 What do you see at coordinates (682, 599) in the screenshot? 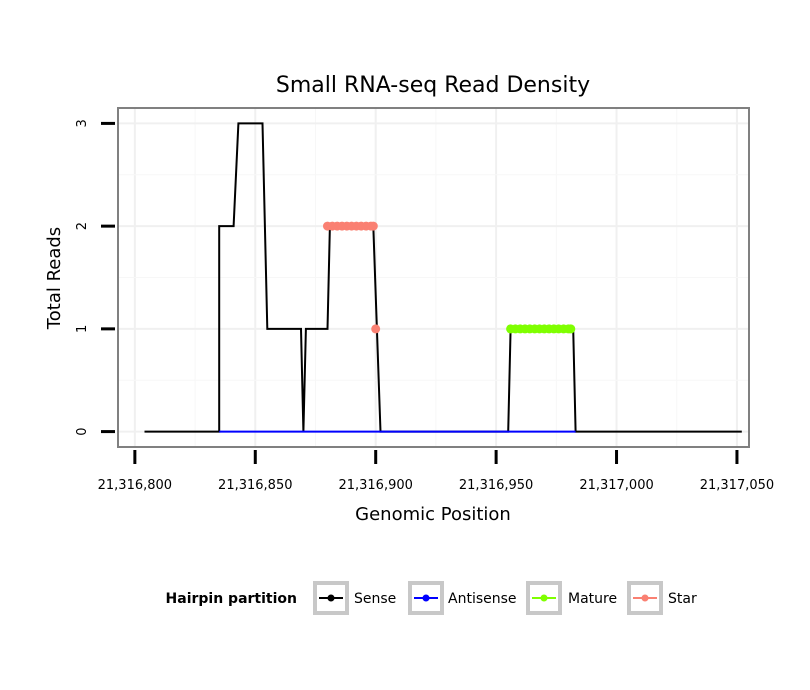
I see `legend-label: Star` at bounding box center [682, 599].